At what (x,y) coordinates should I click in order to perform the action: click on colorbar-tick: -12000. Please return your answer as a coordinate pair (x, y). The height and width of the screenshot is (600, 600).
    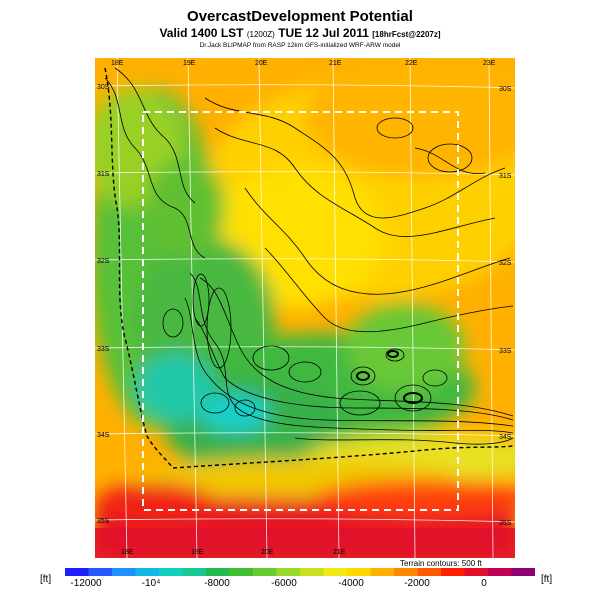
    Looking at the image, I should click on (86, 583).